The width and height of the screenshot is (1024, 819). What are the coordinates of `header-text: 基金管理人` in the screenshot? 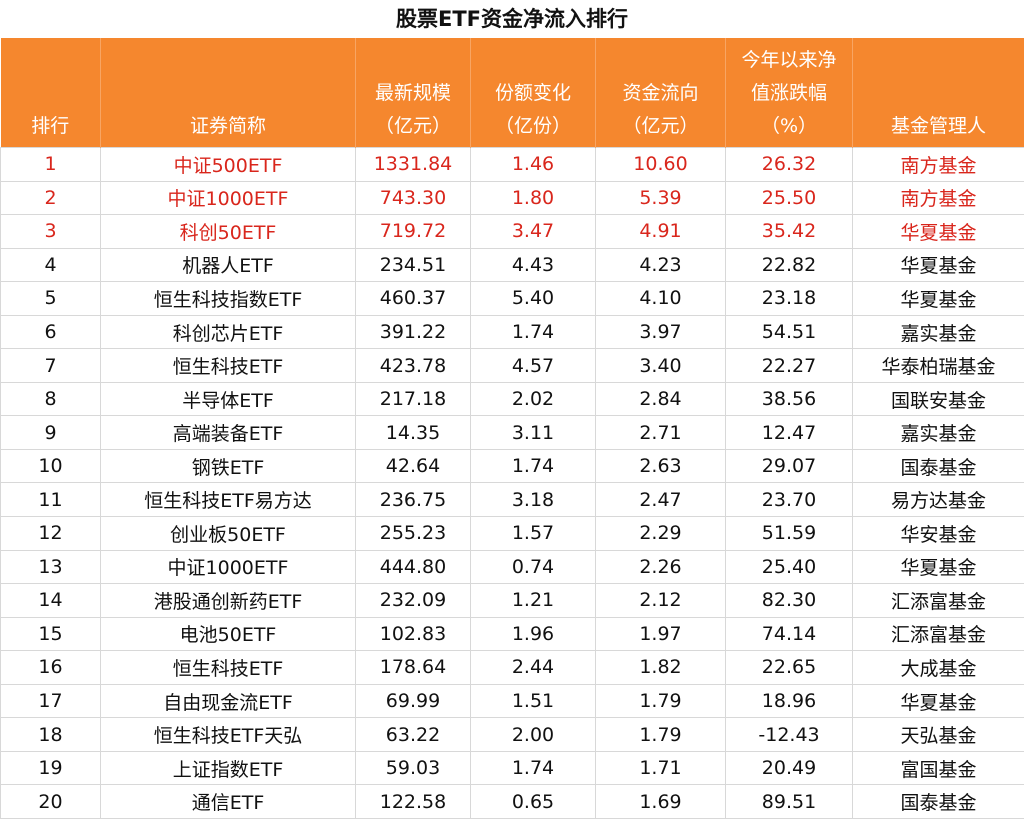 It's located at (938, 126).